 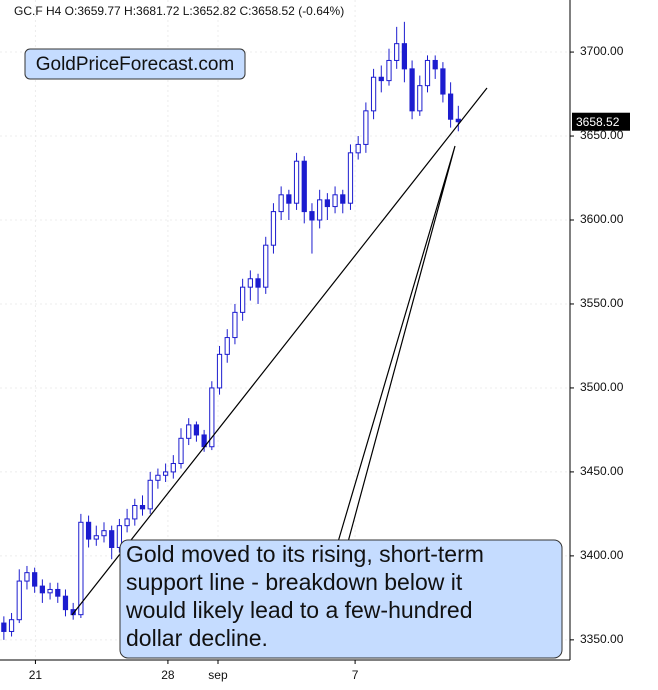 What do you see at coordinates (602, 219) in the screenshot?
I see `y-tick-label: 3600.00` at bounding box center [602, 219].